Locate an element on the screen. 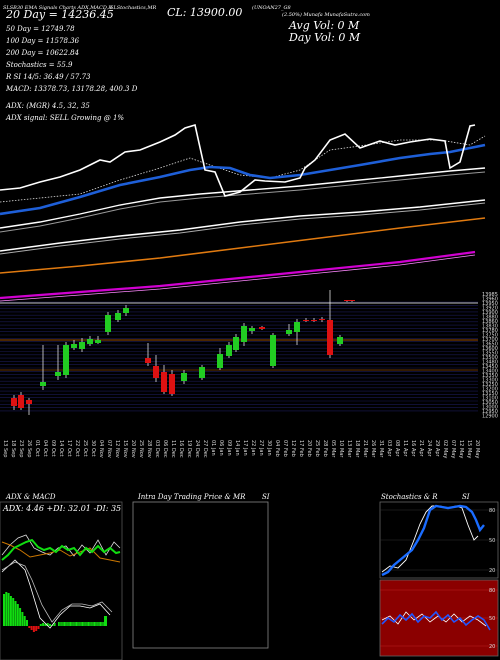  date-tick-label: 12 May is located at coordinates (461, 449).